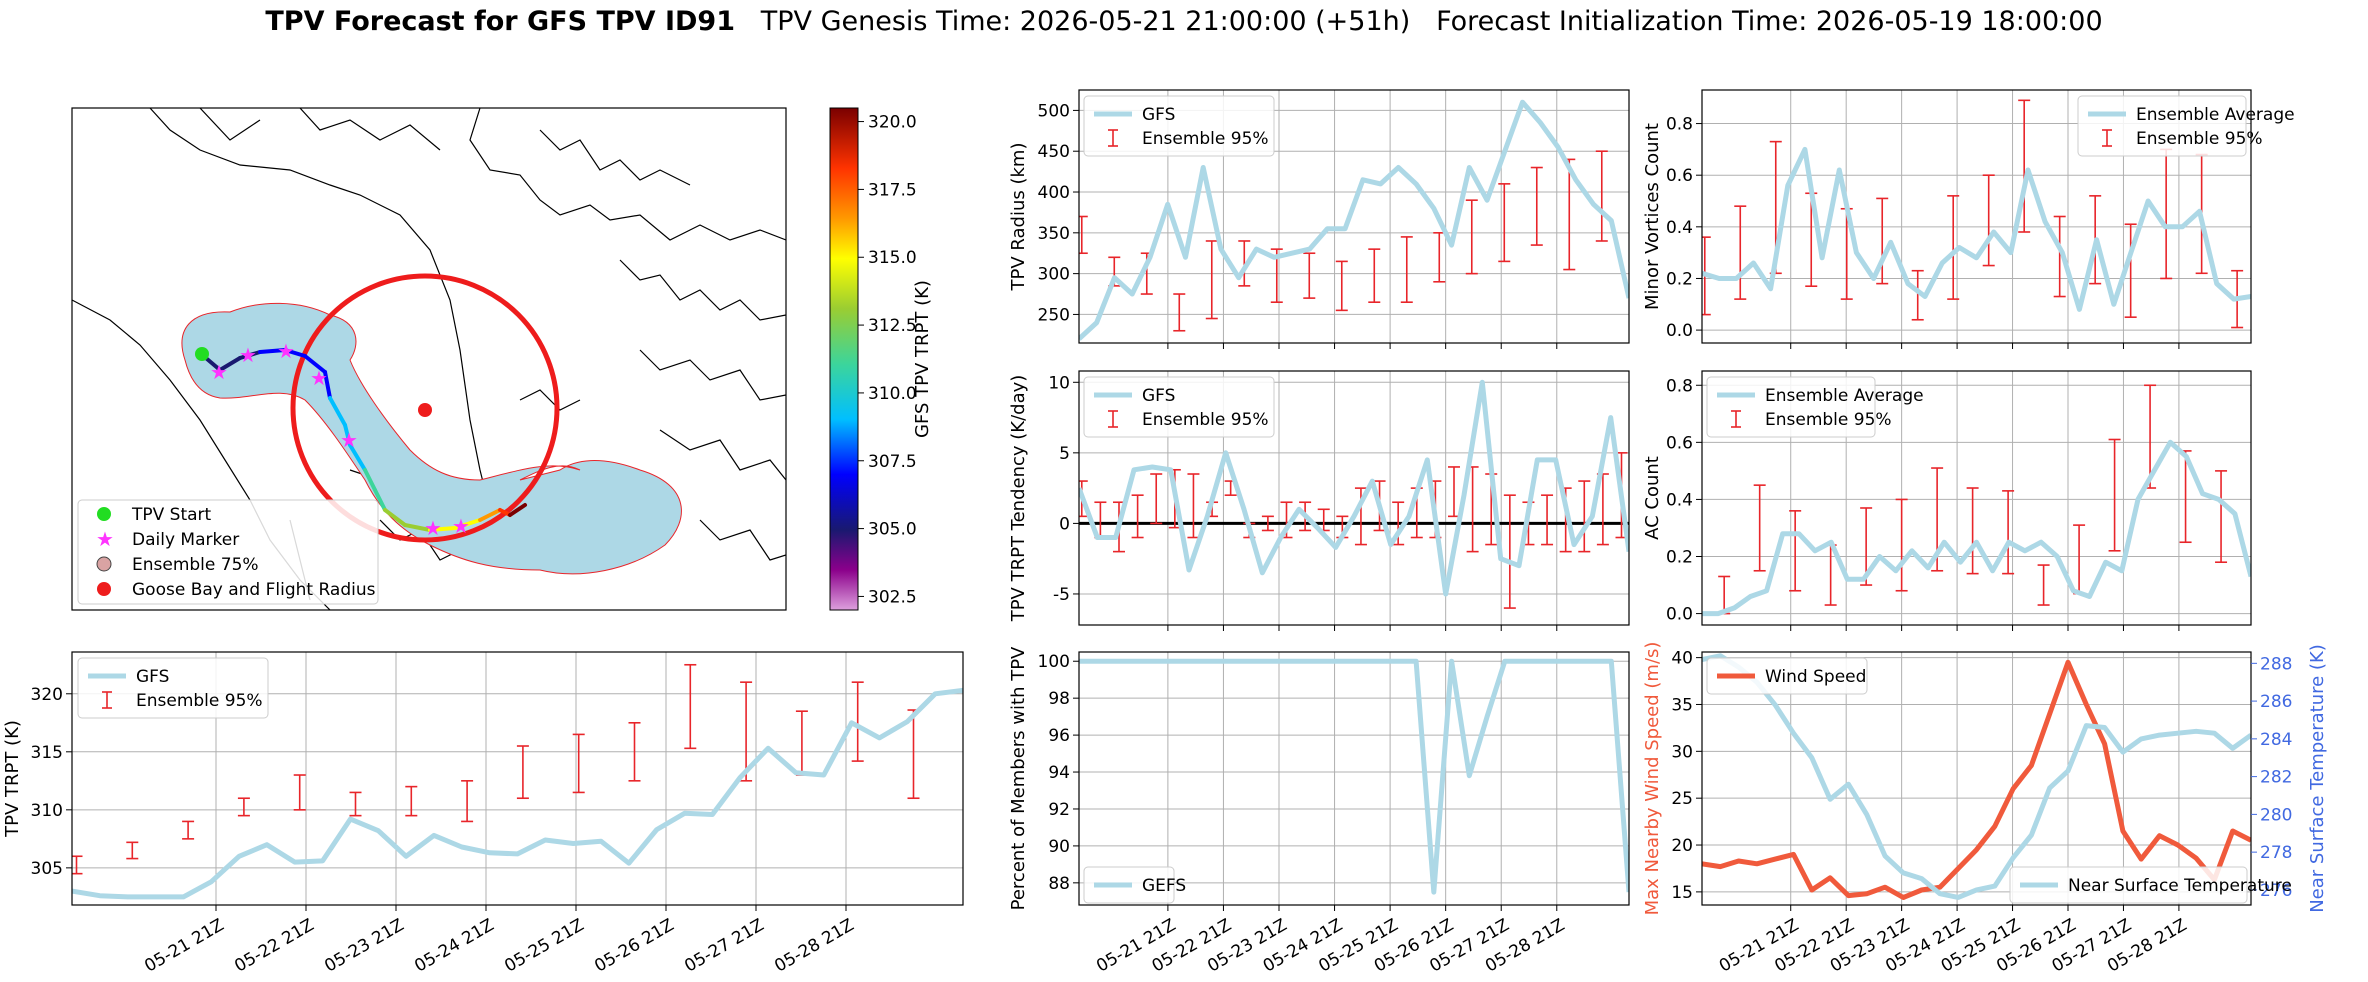 The height and width of the screenshot is (982, 2368). Describe the element at coordinates (1018, 778) in the screenshot. I see `y-axis-label: Percent of Members with TPV` at that location.